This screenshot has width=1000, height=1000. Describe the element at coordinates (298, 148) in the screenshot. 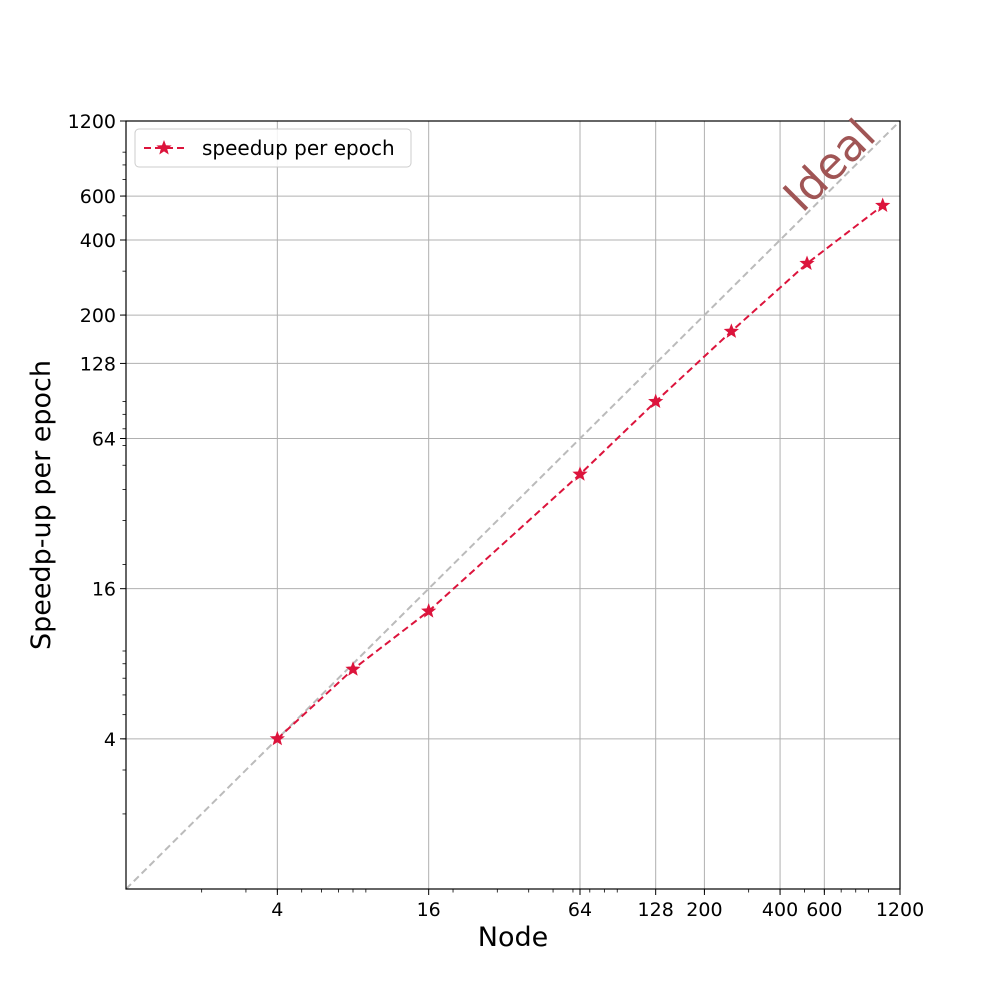

I see `legend-label: speedup per epoch` at that location.